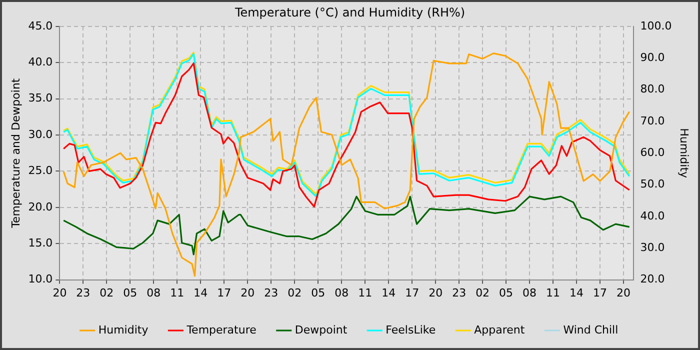  I want to click on y-tick-label: 45.0, so click(40, 25).